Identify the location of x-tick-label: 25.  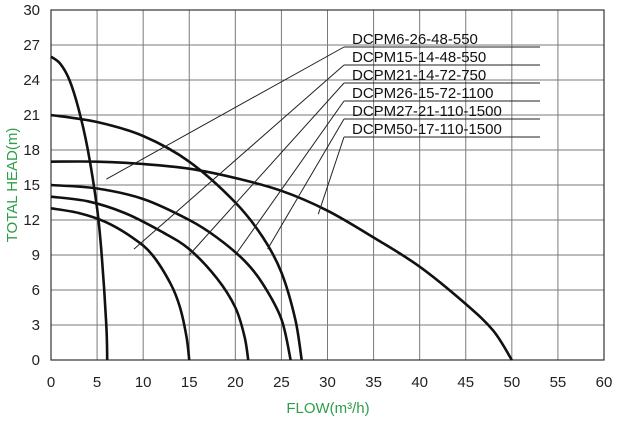
(281, 382).